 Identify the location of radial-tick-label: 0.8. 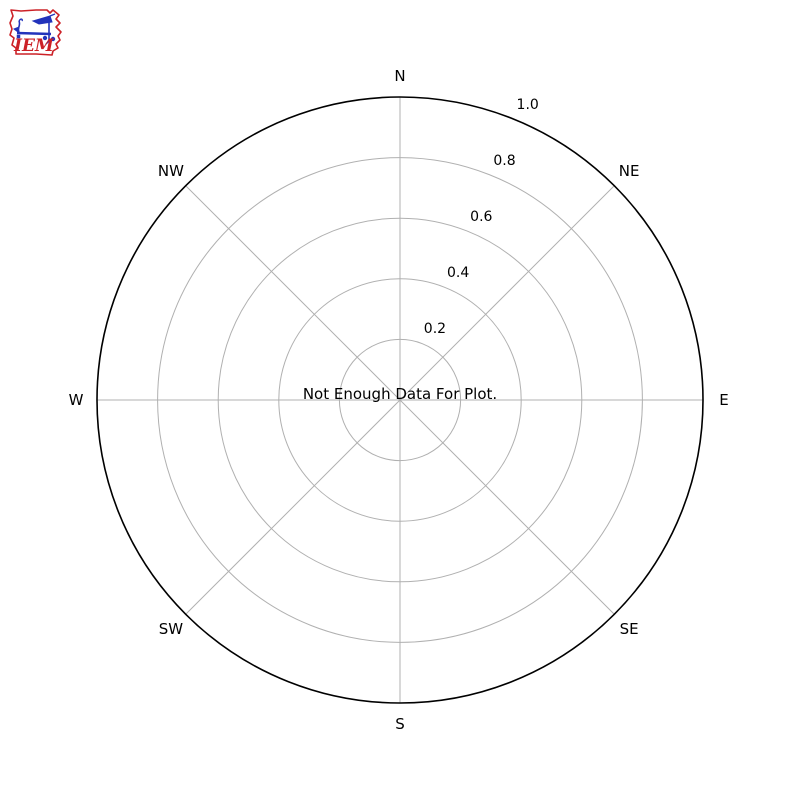
(504, 161).